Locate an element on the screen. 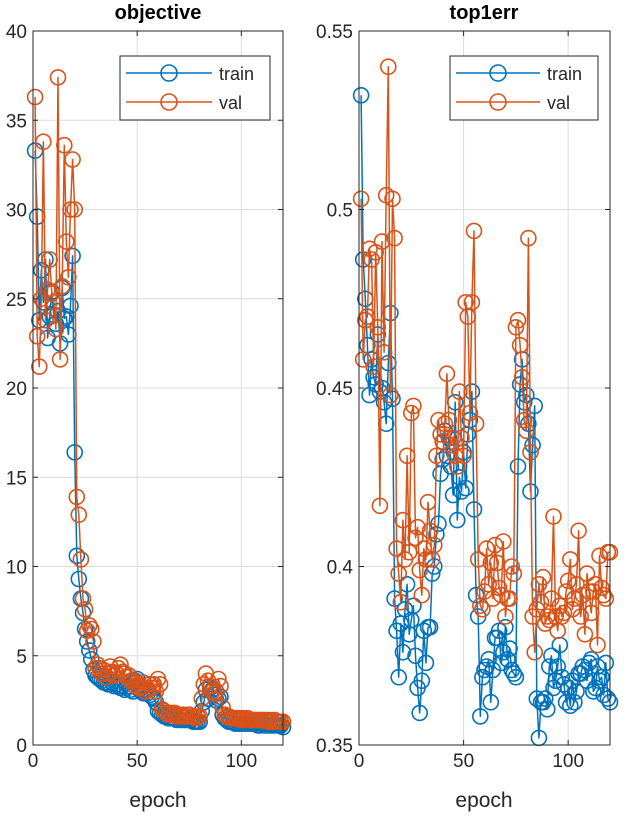 This screenshot has height=817, width=633. y-tick-label: 25 is located at coordinates (16, 300).